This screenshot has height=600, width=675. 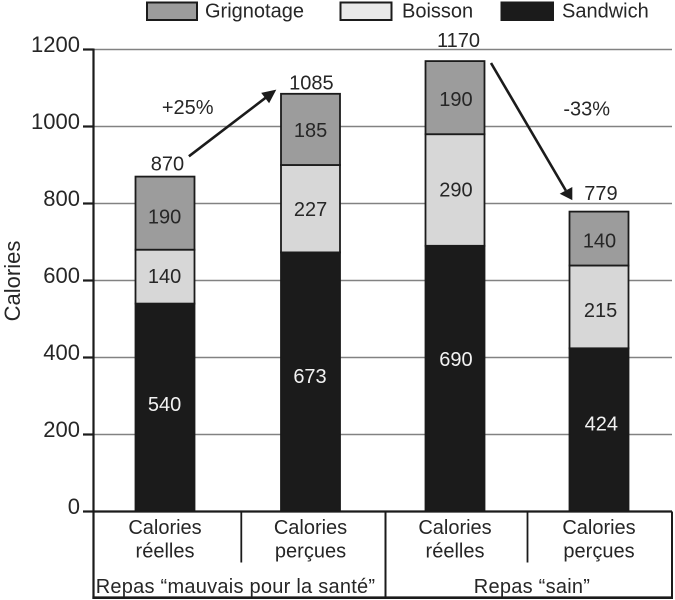 I want to click on svg-text: 215, so click(x=600, y=311).